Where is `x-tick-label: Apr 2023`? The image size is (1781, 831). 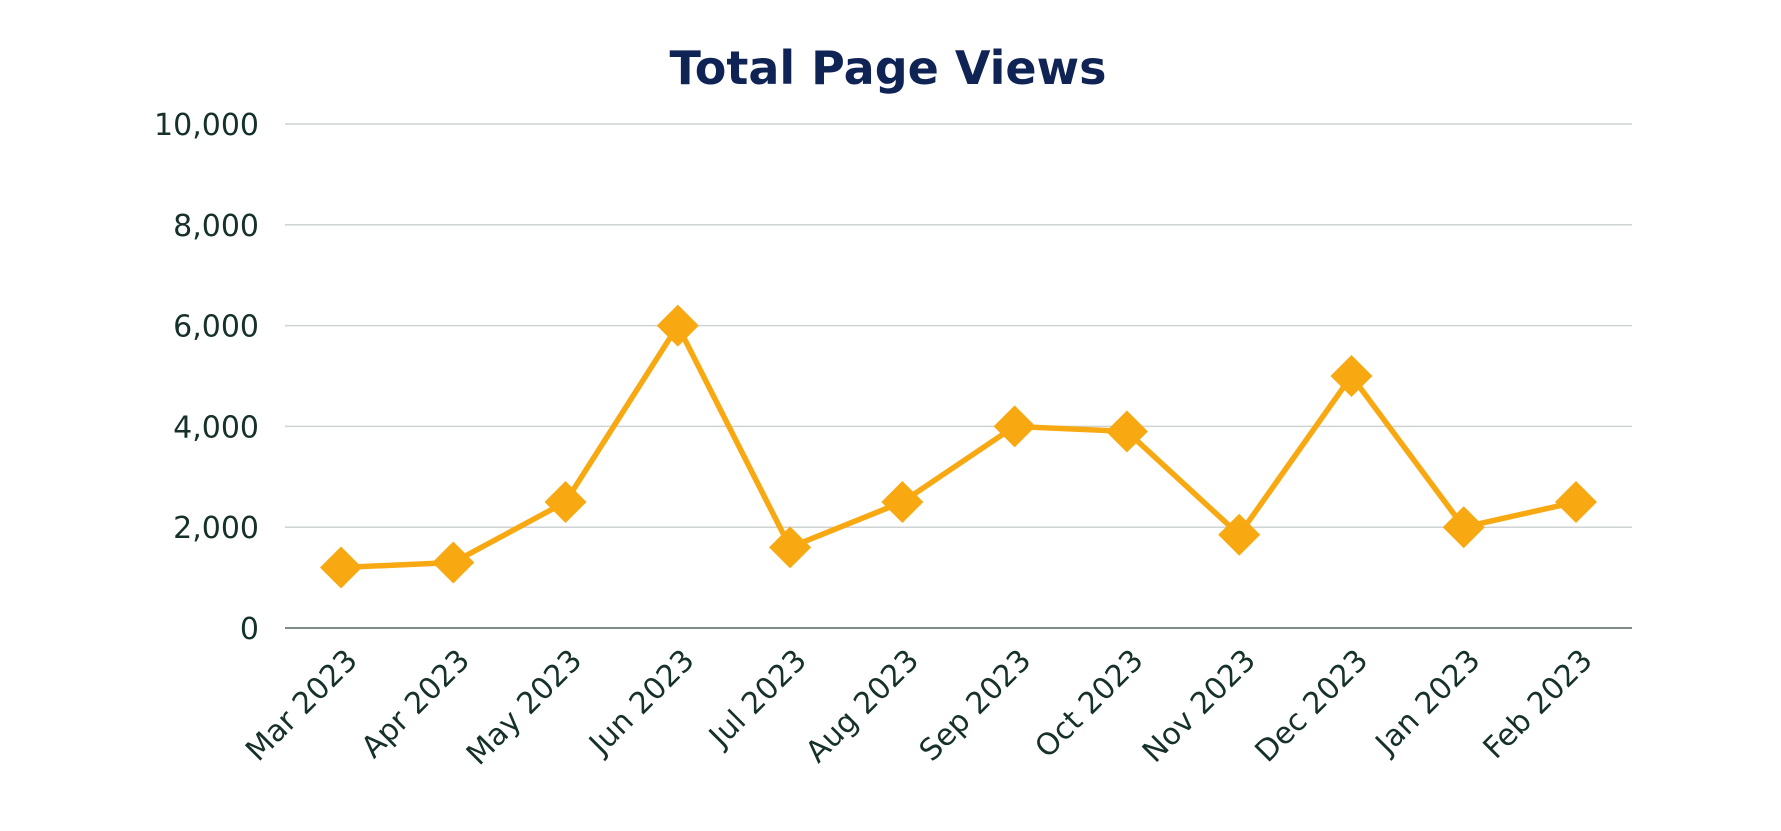 x-tick-label: Apr 2023 is located at coordinates (416, 704).